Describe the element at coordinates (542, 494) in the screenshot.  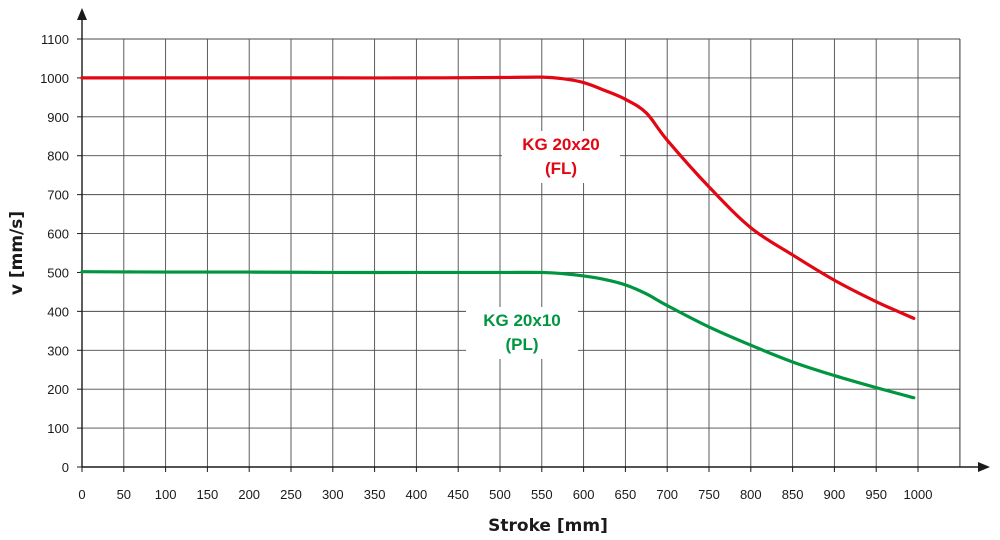
I see `x-tick-label: 550` at that location.